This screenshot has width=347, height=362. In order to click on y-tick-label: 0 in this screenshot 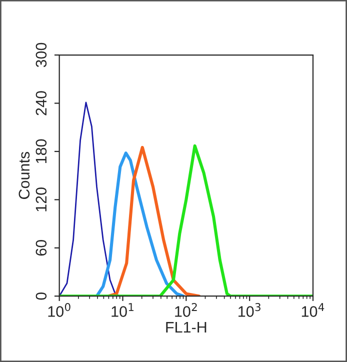, I will do `click(41, 296)`.